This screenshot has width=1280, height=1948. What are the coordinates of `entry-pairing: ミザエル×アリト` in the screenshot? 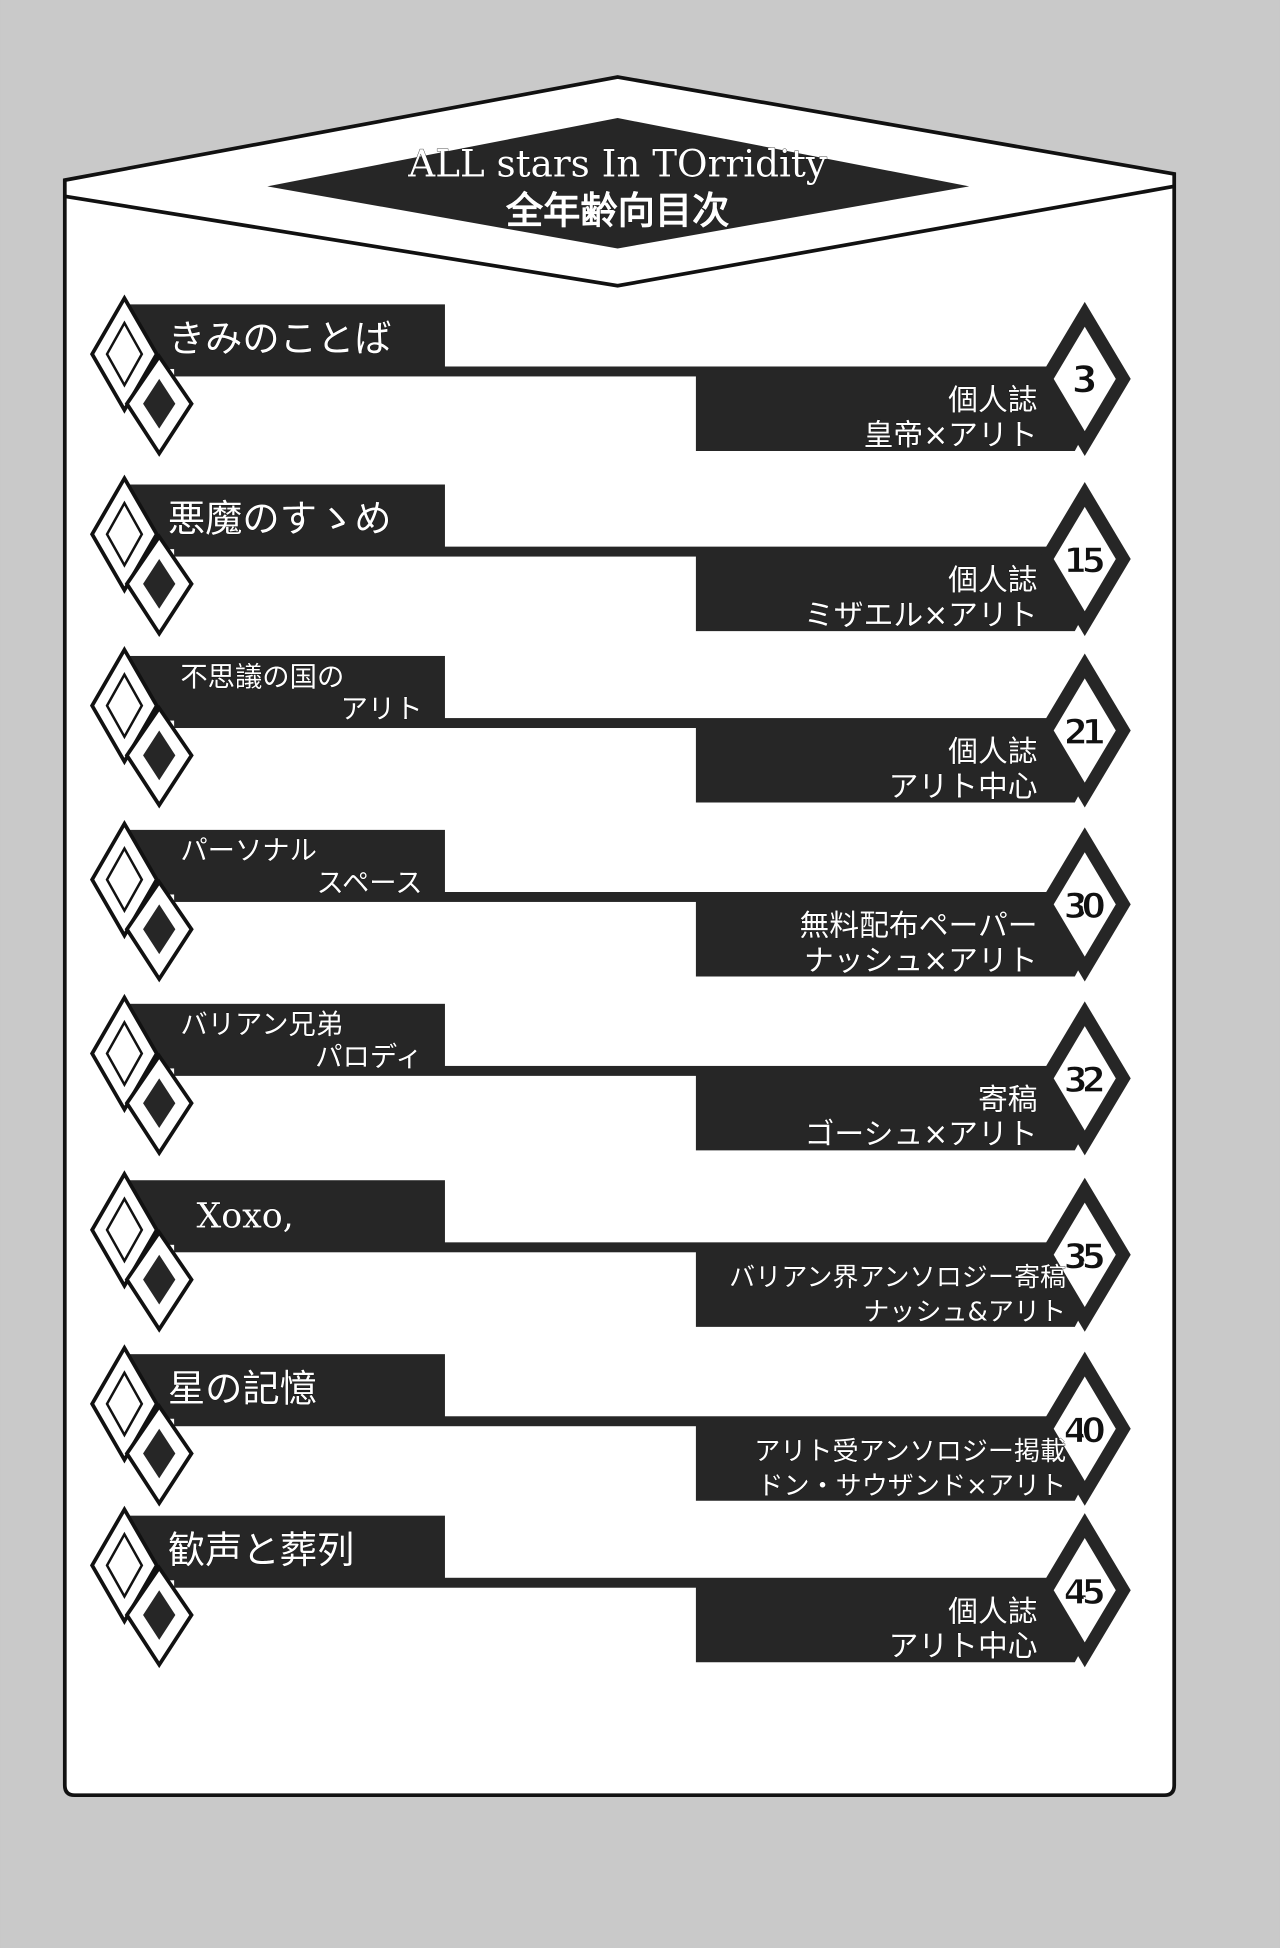 It's located at (921, 615).